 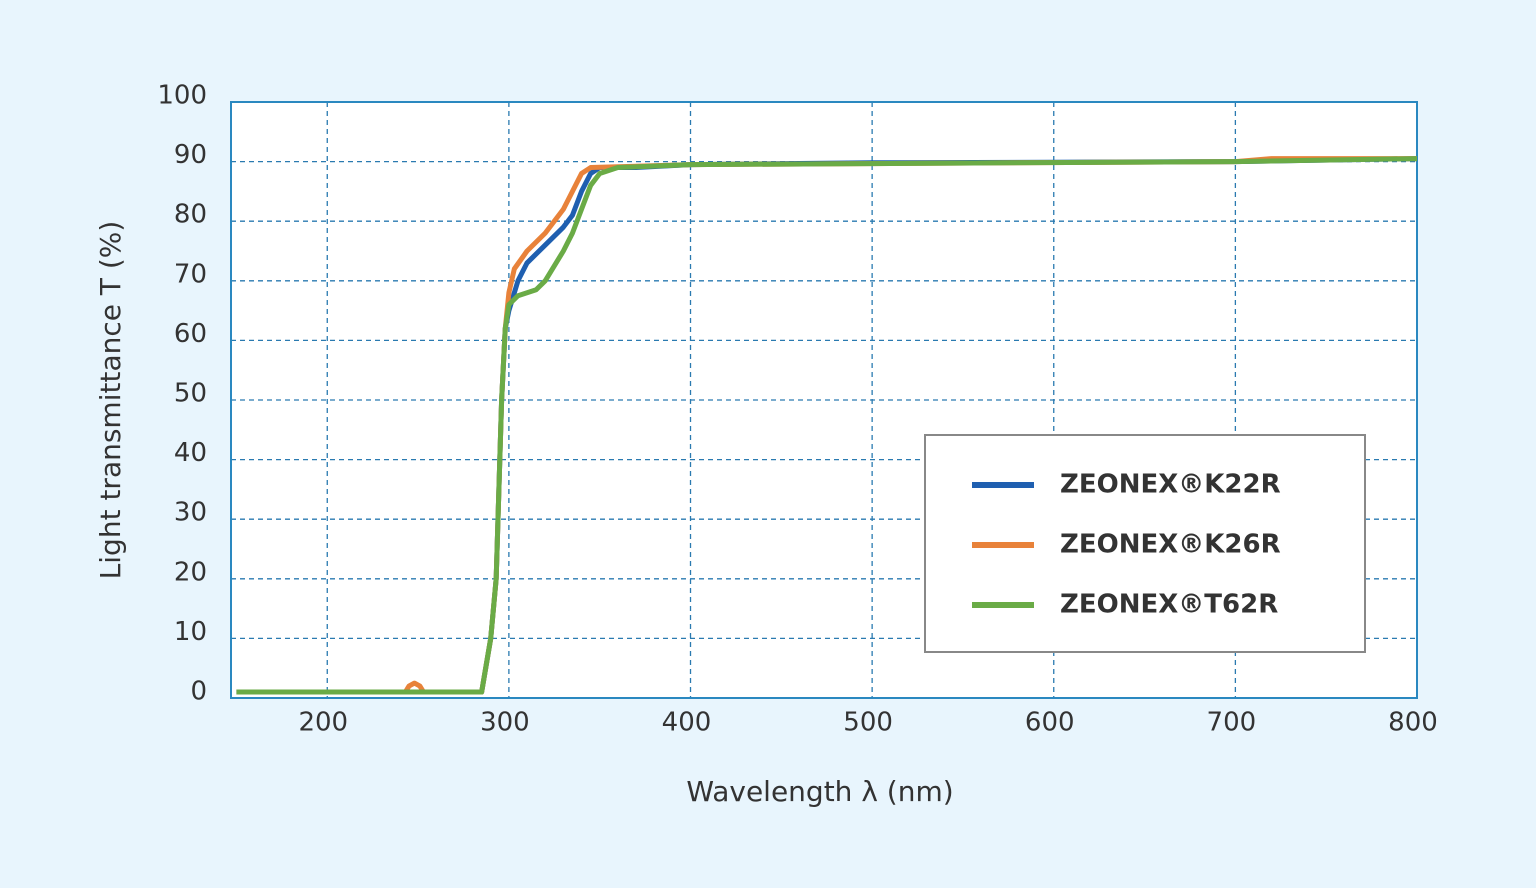 I want to click on x-tick-label: 700, so click(x=1232, y=723).